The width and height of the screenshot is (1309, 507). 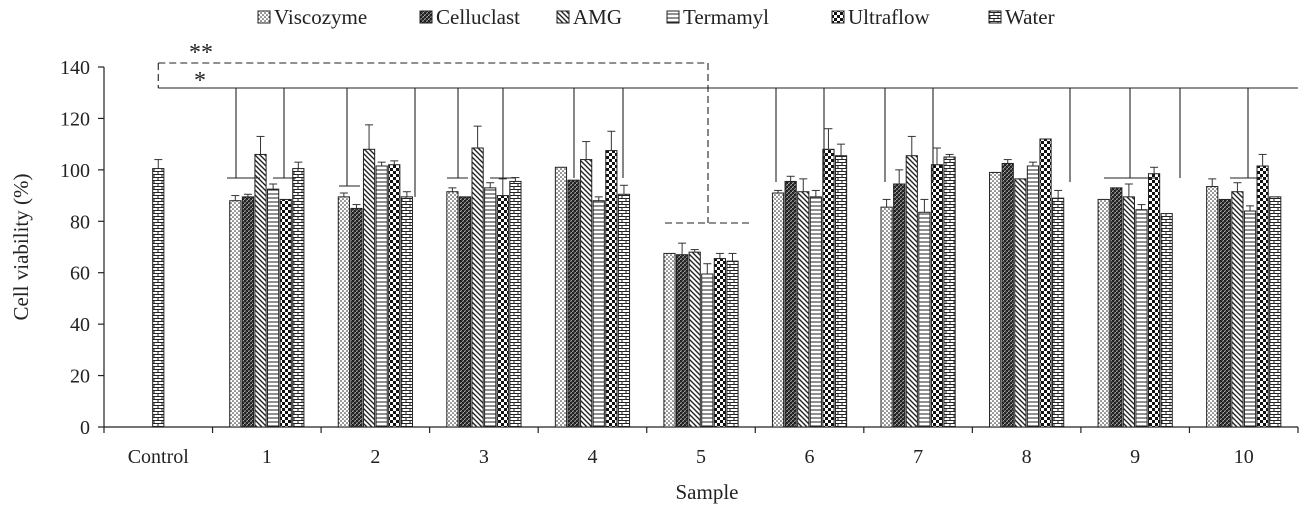 What do you see at coordinates (80, 222) in the screenshot?
I see `y-tick-label: 80` at bounding box center [80, 222].